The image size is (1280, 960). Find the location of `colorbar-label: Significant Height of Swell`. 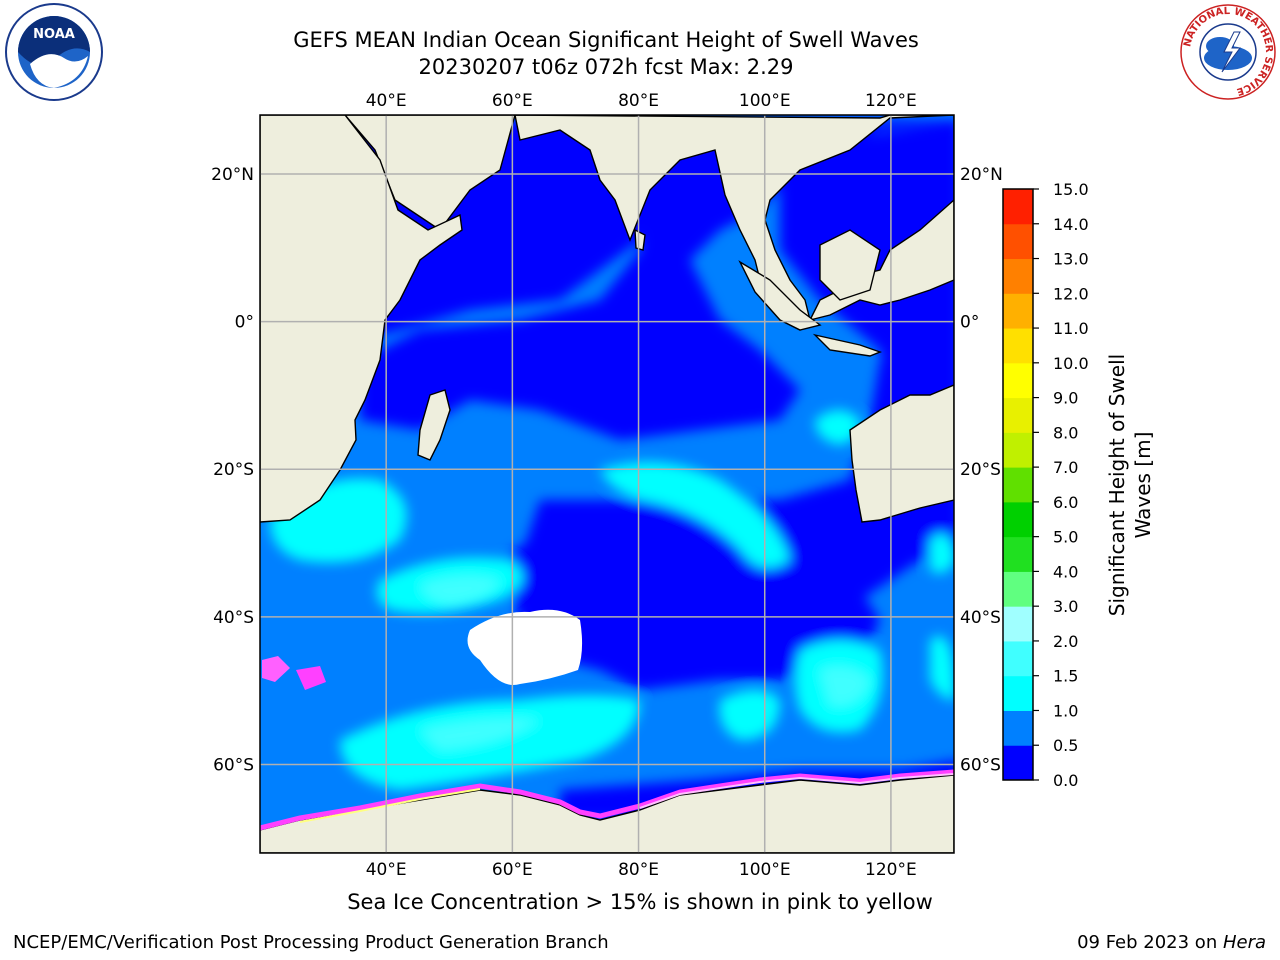

colorbar-label: Significant Height of Swell is located at coordinates (1117, 485).